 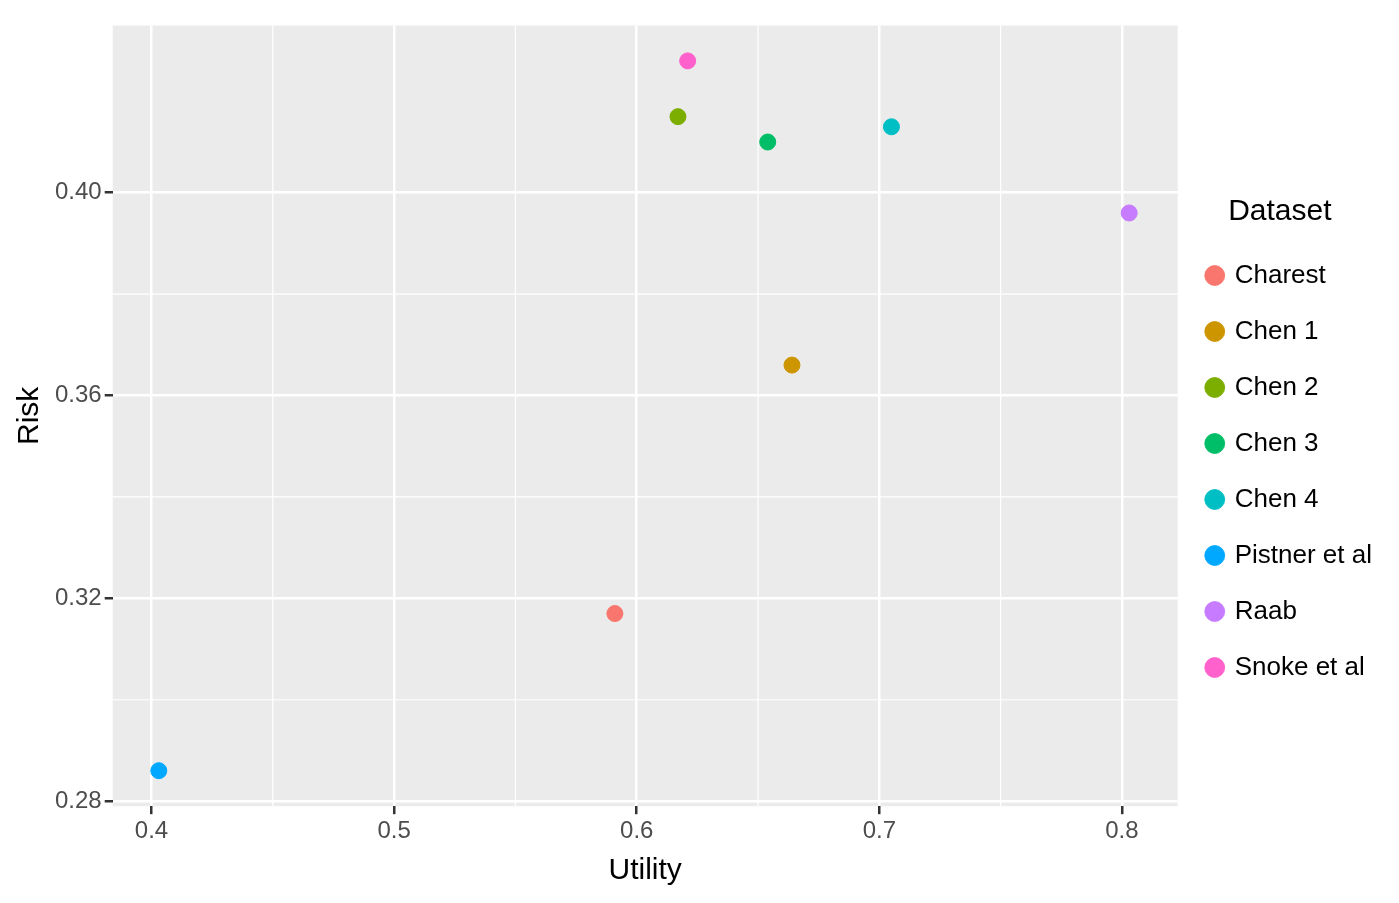 What do you see at coordinates (1276, 329) in the screenshot?
I see `legend-label: Chen 1` at bounding box center [1276, 329].